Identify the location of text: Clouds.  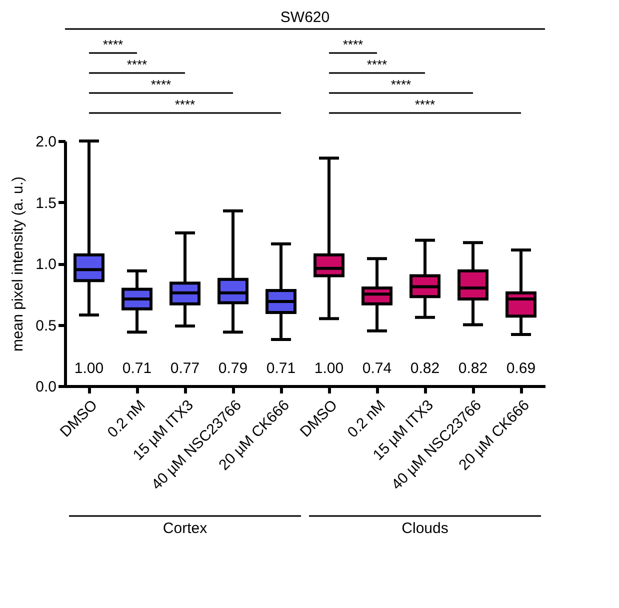
(425, 528).